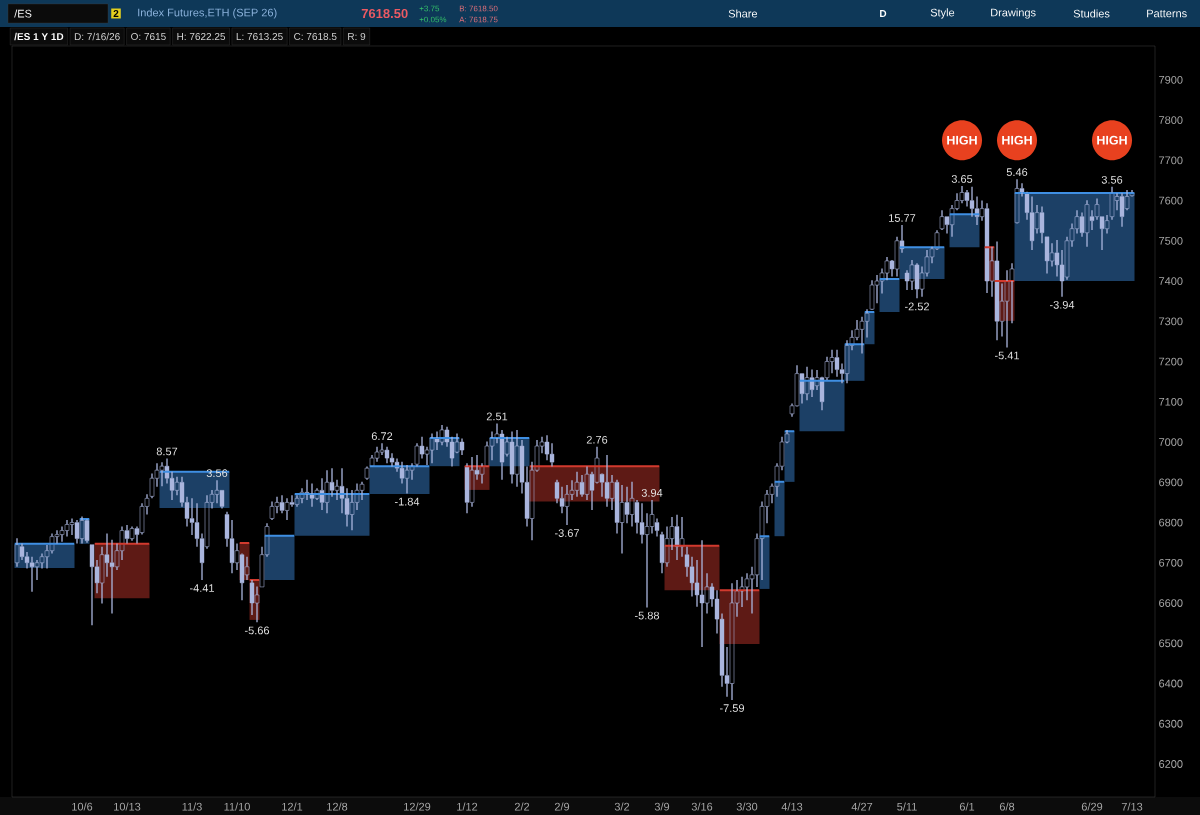  Describe the element at coordinates (907, 806) in the screenshot. I see `x-tick-label: 5/11` at that location.